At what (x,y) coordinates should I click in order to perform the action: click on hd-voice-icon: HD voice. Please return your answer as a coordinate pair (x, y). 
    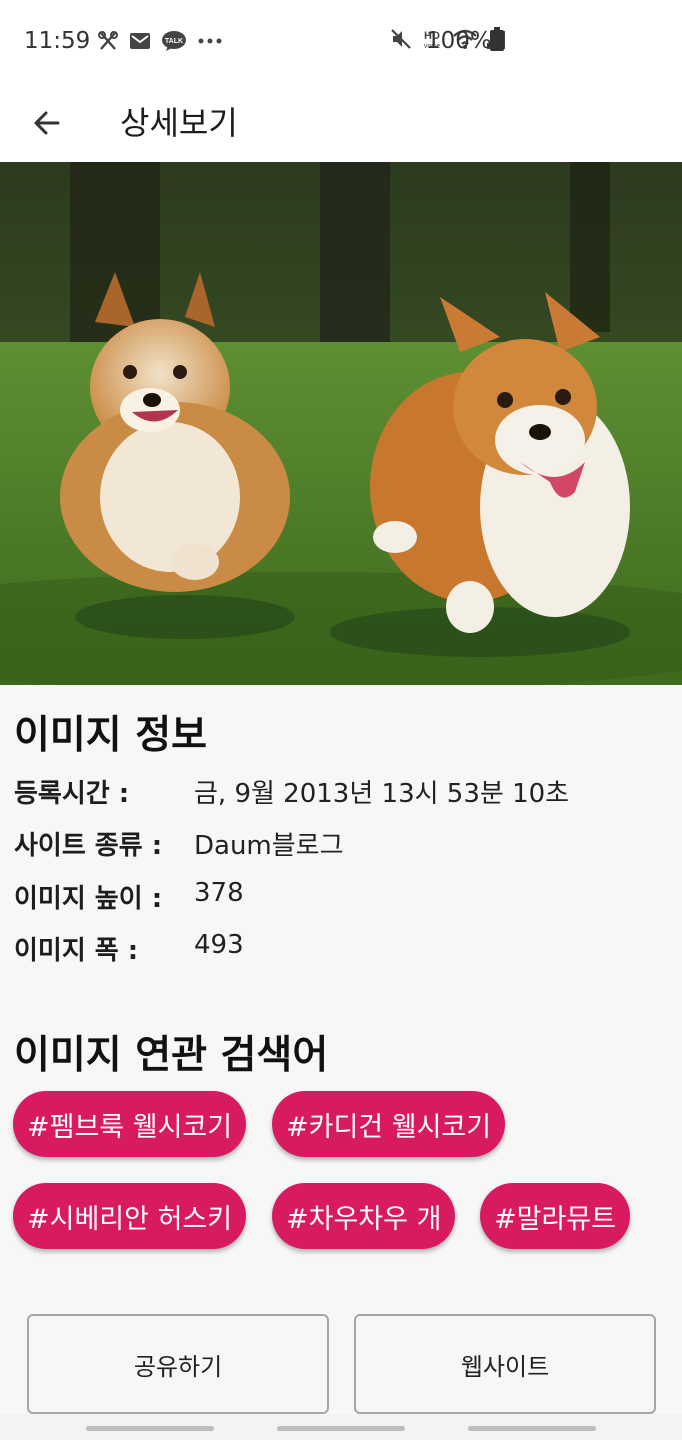
    Looking at the image, I should click on (432, 40).